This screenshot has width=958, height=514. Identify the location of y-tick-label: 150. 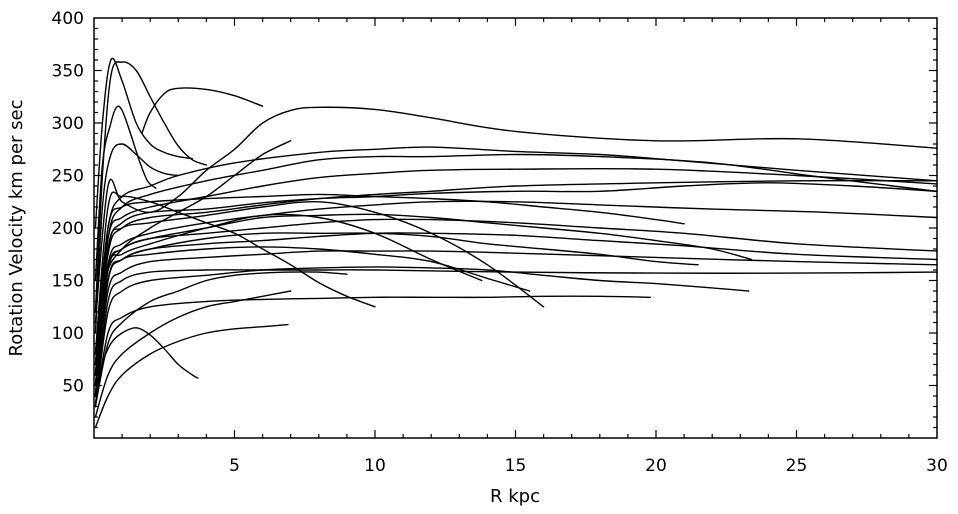
(68, 282).